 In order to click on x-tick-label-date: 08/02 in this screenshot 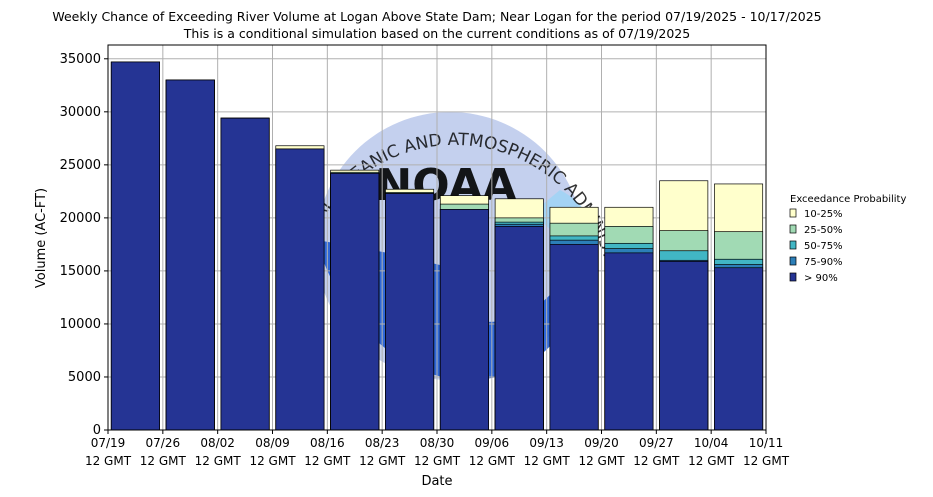, I will do `click(217, 443)`.